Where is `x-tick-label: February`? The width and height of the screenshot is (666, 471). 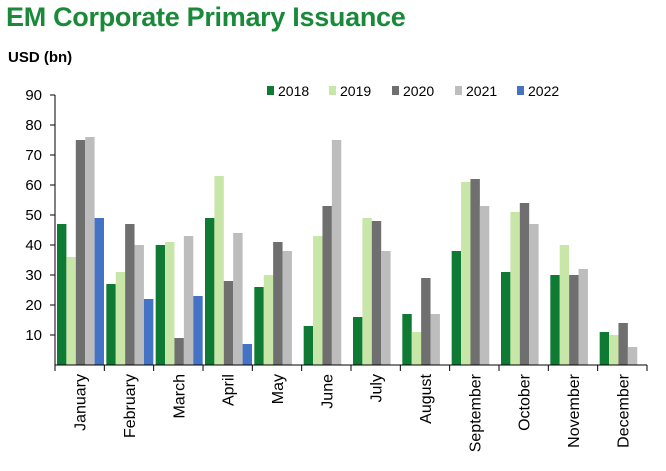 x-tick-label: February is located at coordinates (130, 406).